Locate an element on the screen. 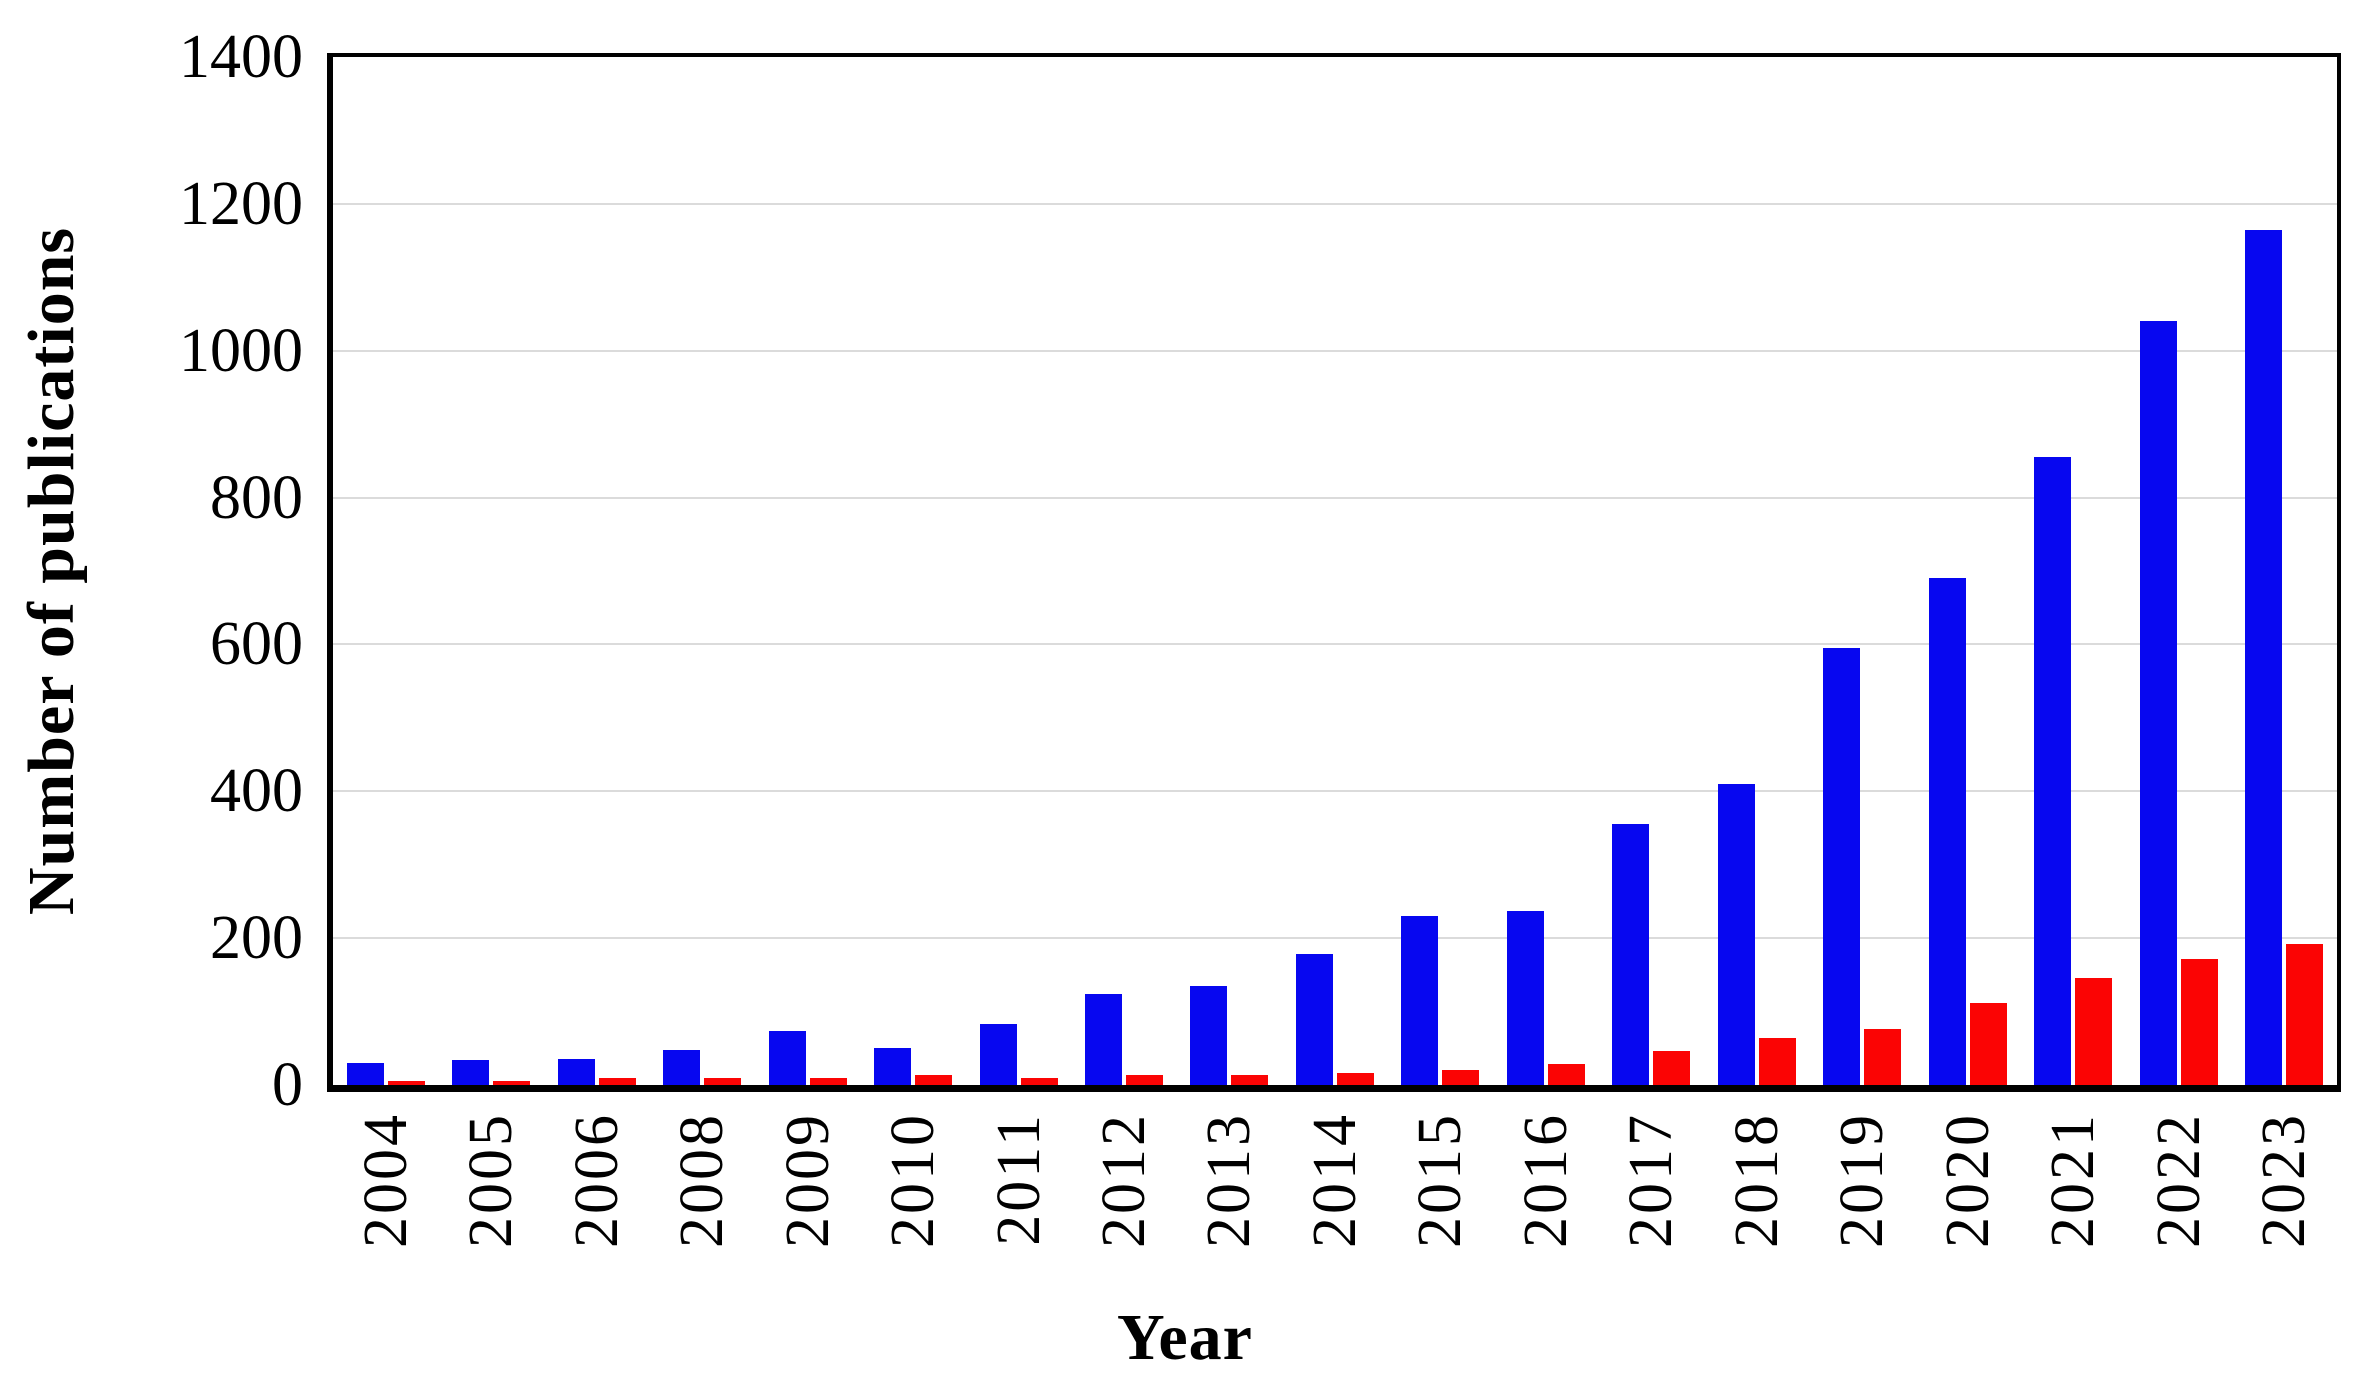 This screenshot has width=2370, height=1384. x-tick-cell-2008: 2008 is located at coordinates (701, 1214).